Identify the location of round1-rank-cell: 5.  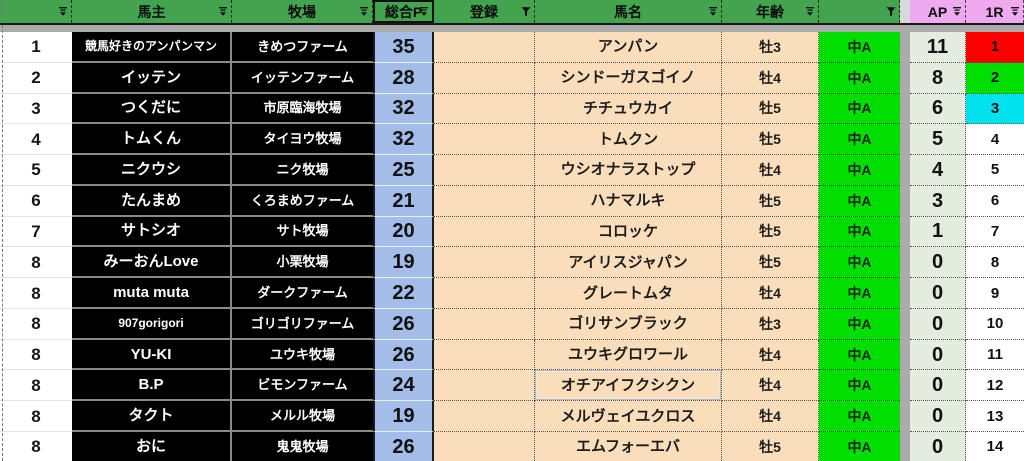
(995, 170).